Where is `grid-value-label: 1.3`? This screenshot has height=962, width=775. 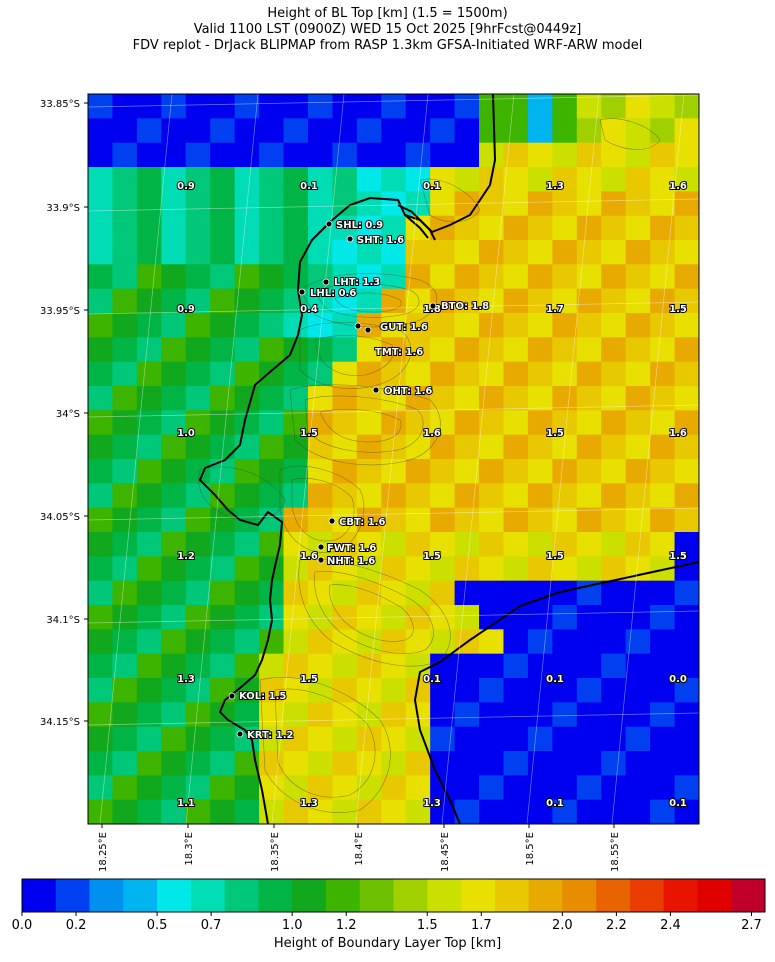 grid-value-label: 1.3 is located at coordinates (432, 803).